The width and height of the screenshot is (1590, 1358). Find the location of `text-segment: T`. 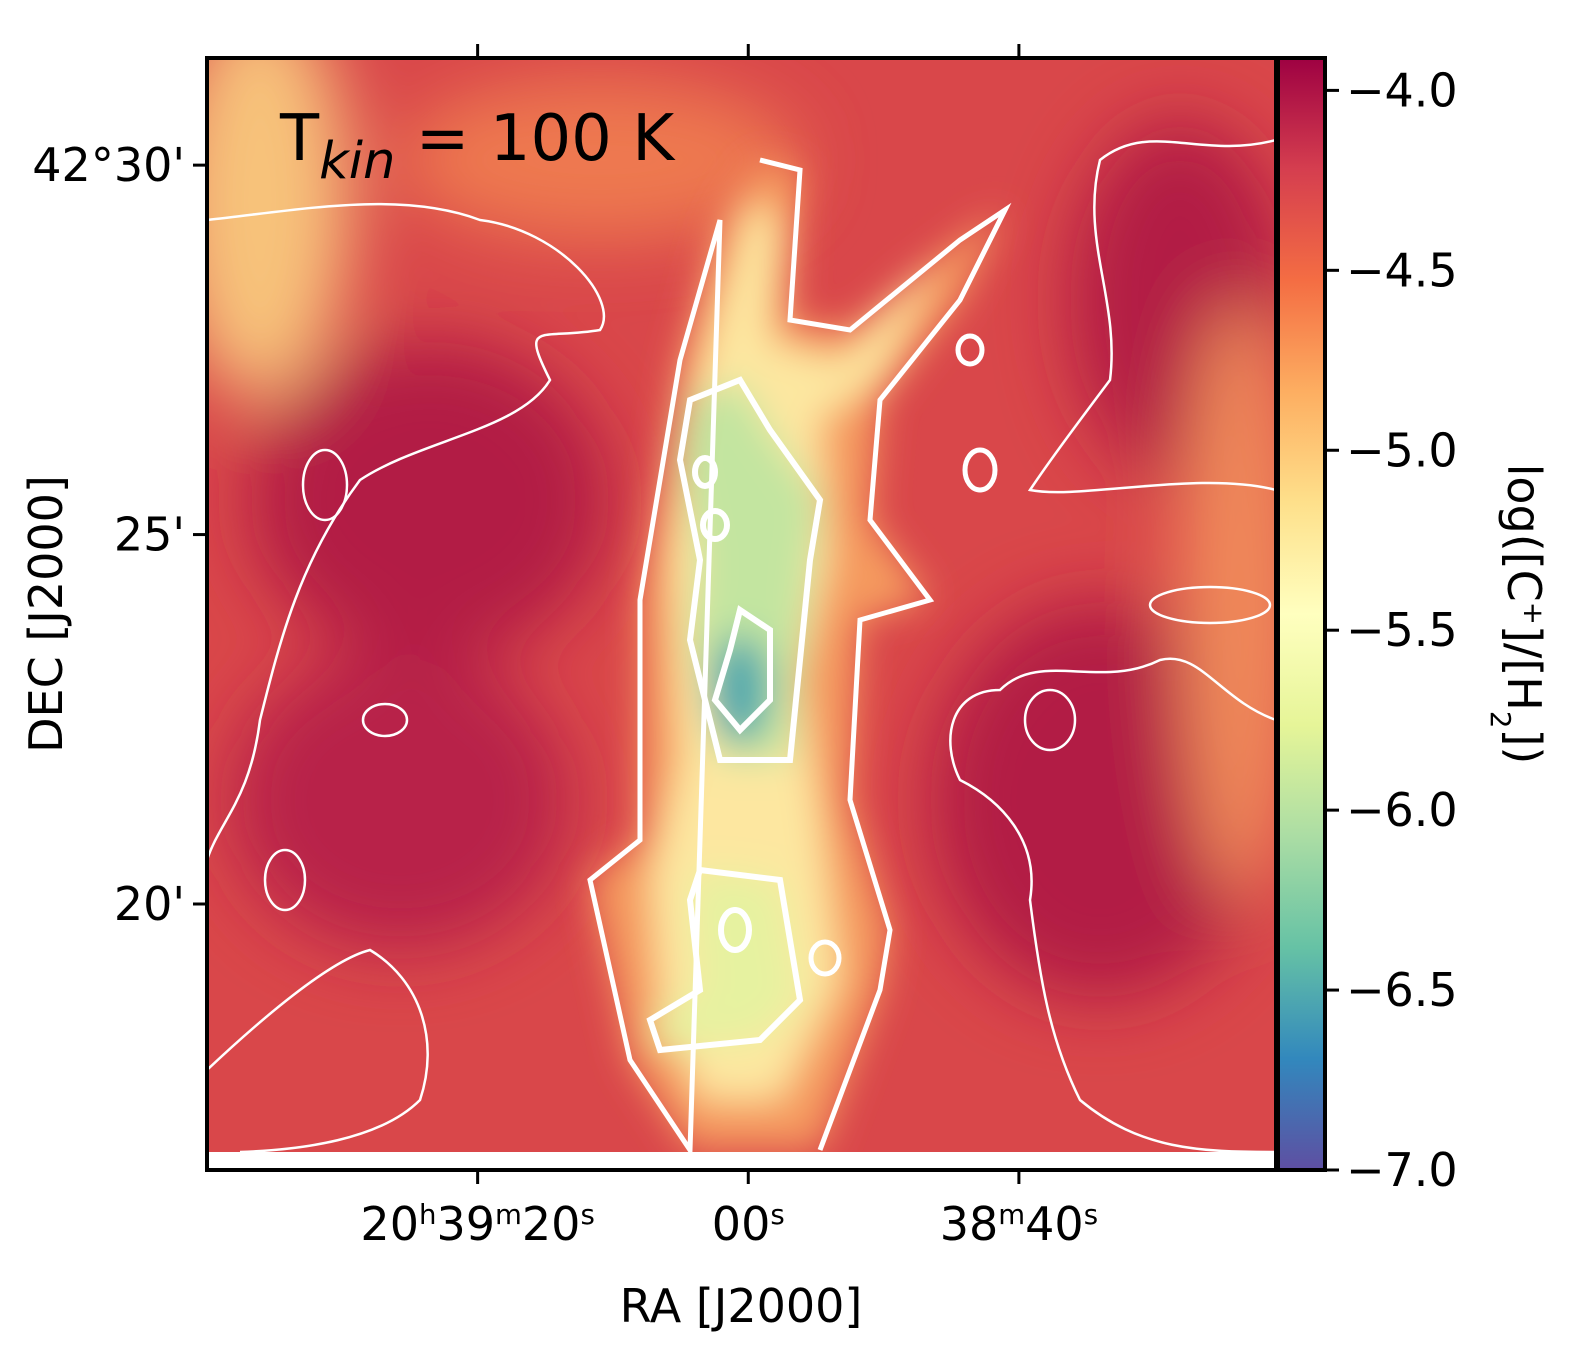

text-segment: T is located at coordinates (299, 139).